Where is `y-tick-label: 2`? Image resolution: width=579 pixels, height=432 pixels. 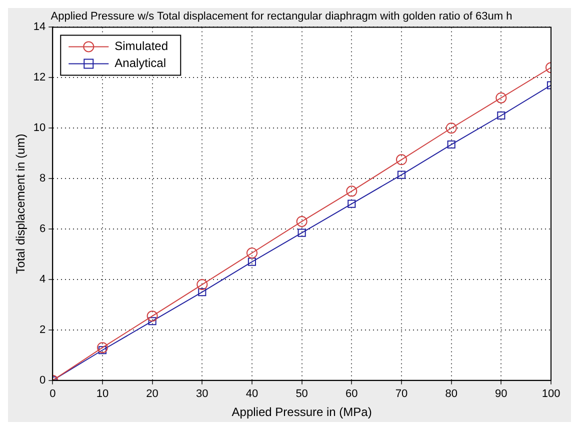 y-tick-label: 2 is located at coordinates (43, 330).